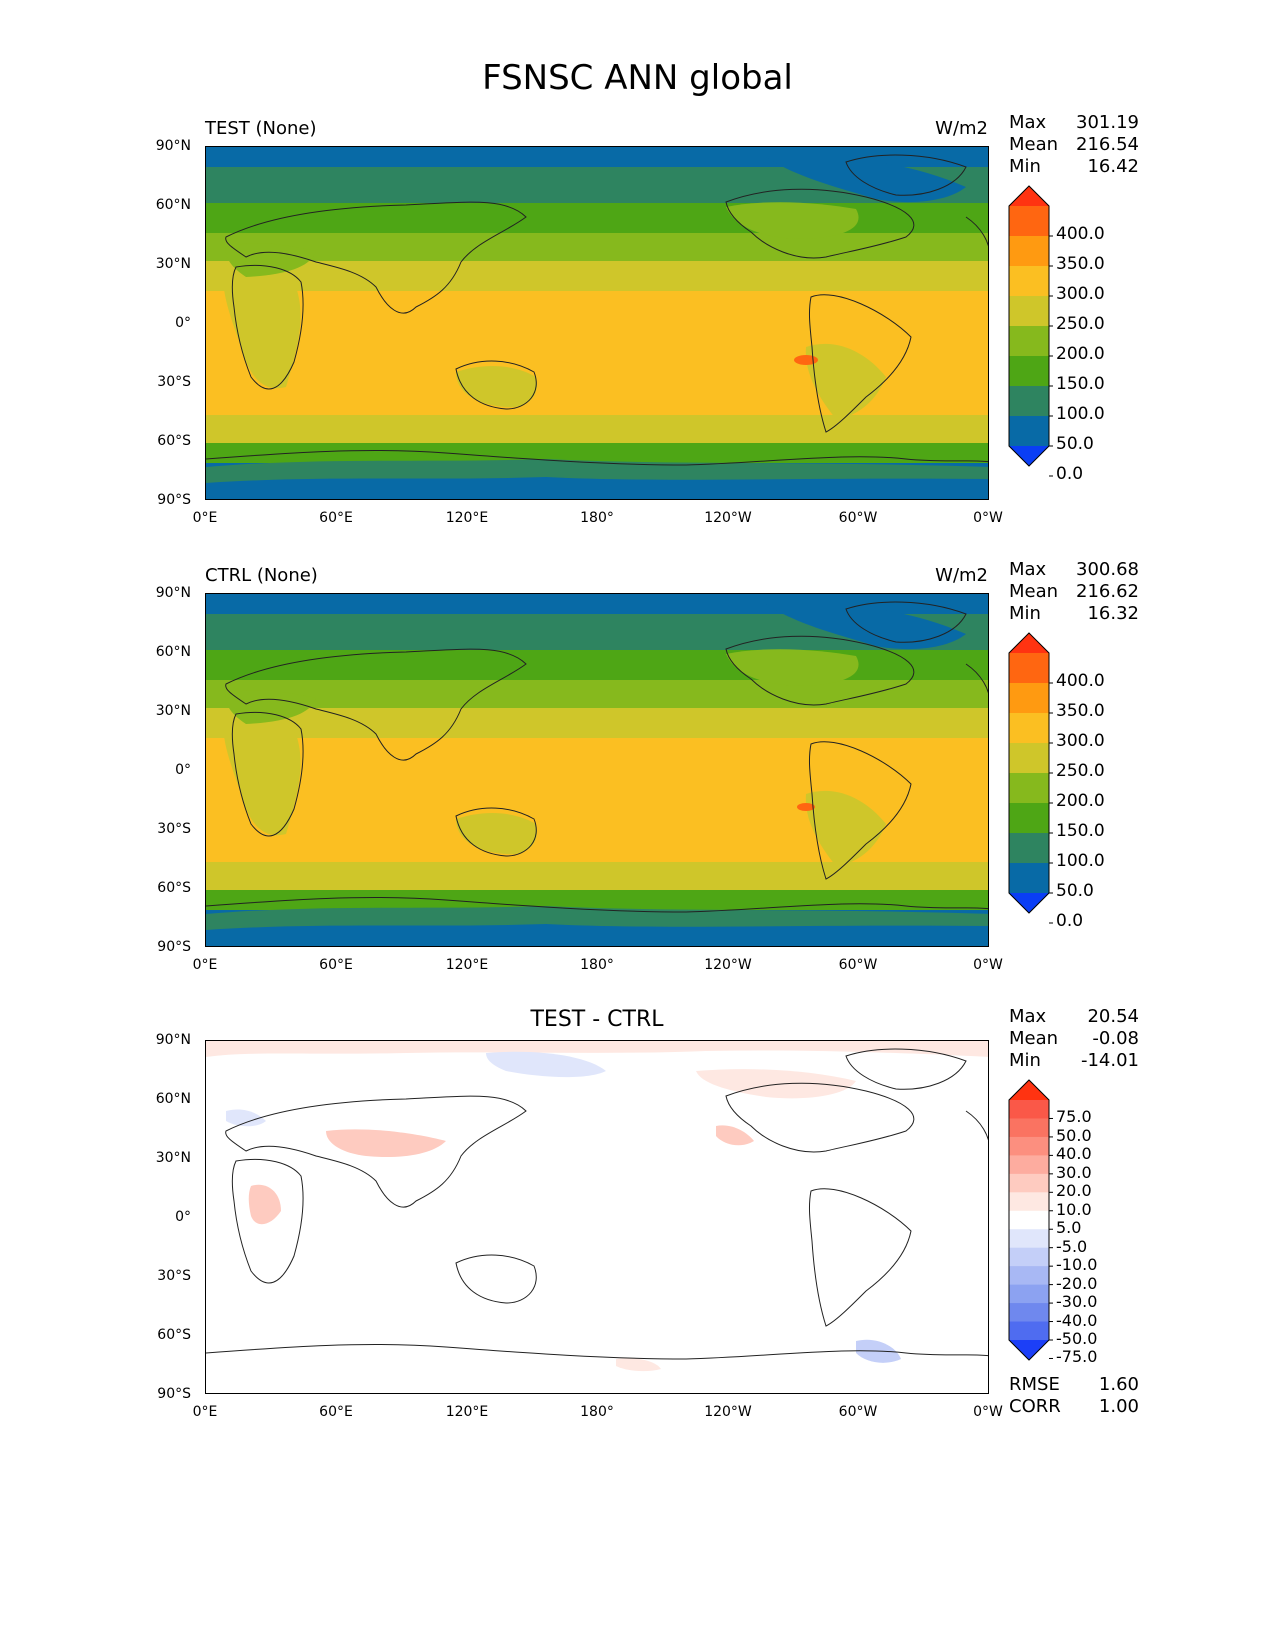 This screenshot has width=1275, height=1650. What do you see at coordinates (1074, 592) in the screenshot?
I see `ctrl-stats: Max 300.68 Mean 216.62 Min 16.32` at bounding box center [1074, 592].